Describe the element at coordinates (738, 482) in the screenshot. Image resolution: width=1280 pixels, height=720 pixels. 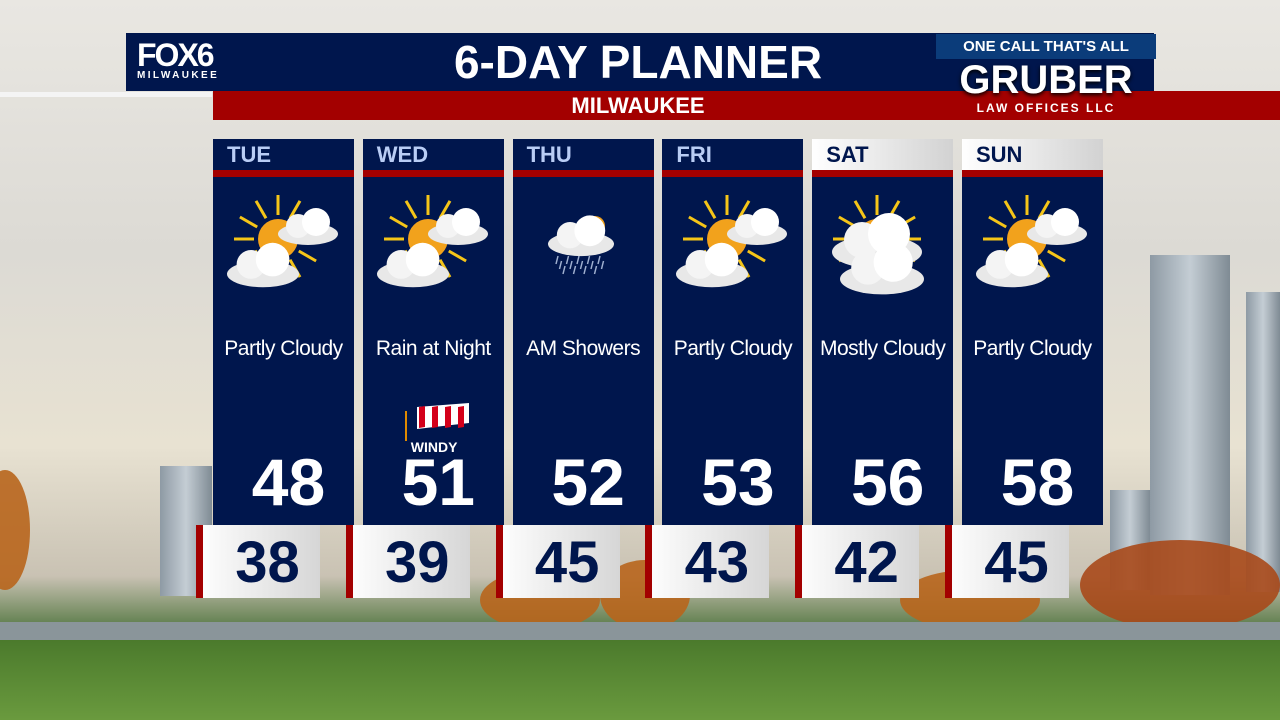
I see `high-temp: 53` at that location.